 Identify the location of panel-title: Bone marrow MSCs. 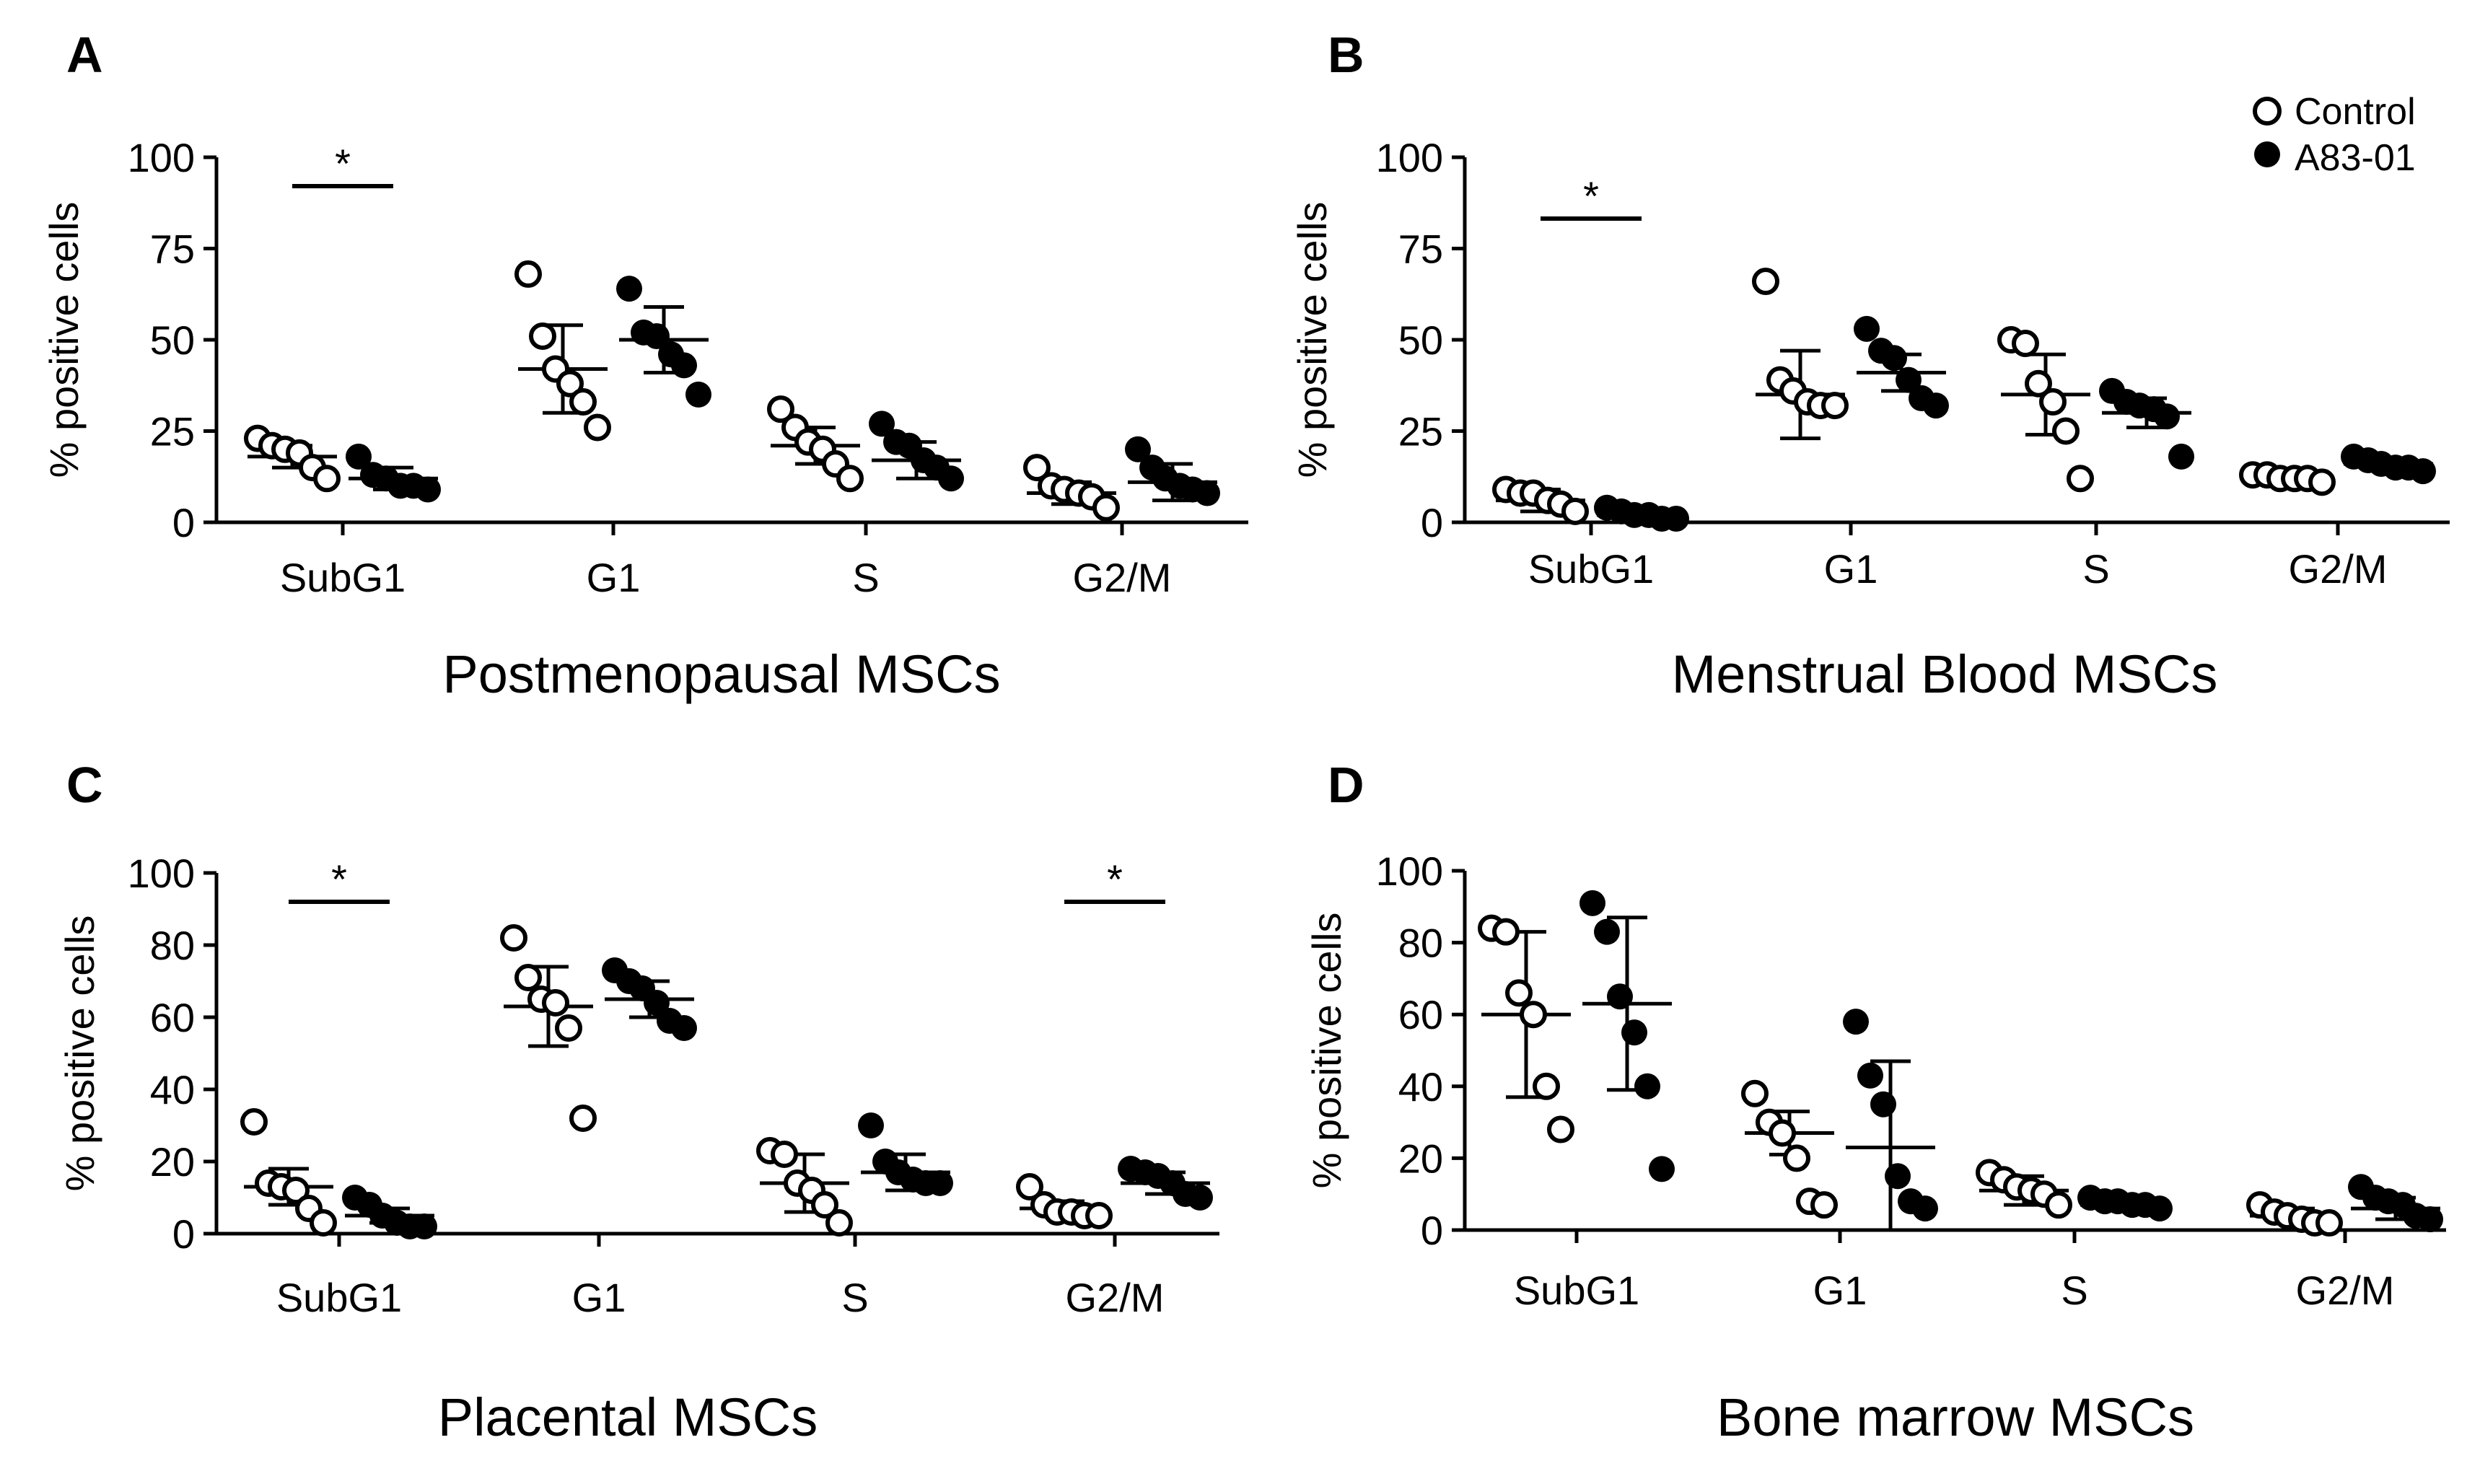
(1956, 1417).